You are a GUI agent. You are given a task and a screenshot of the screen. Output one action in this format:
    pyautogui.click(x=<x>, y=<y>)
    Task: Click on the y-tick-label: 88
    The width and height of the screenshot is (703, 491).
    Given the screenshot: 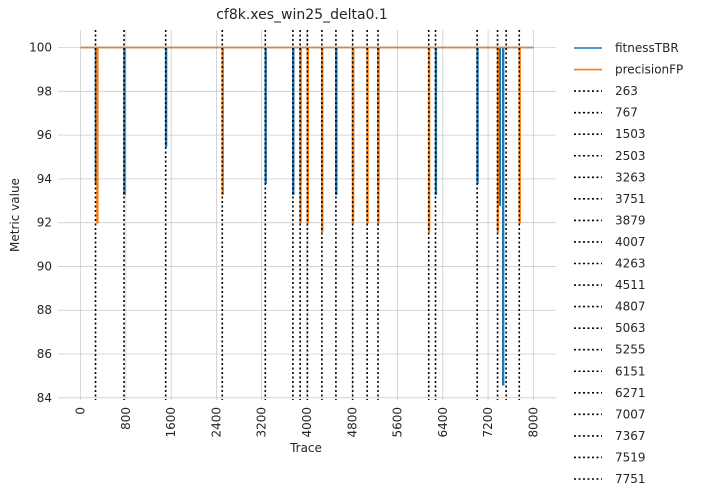 What is the action you would take?
    pyautogui.click(x=44, y=310)
    